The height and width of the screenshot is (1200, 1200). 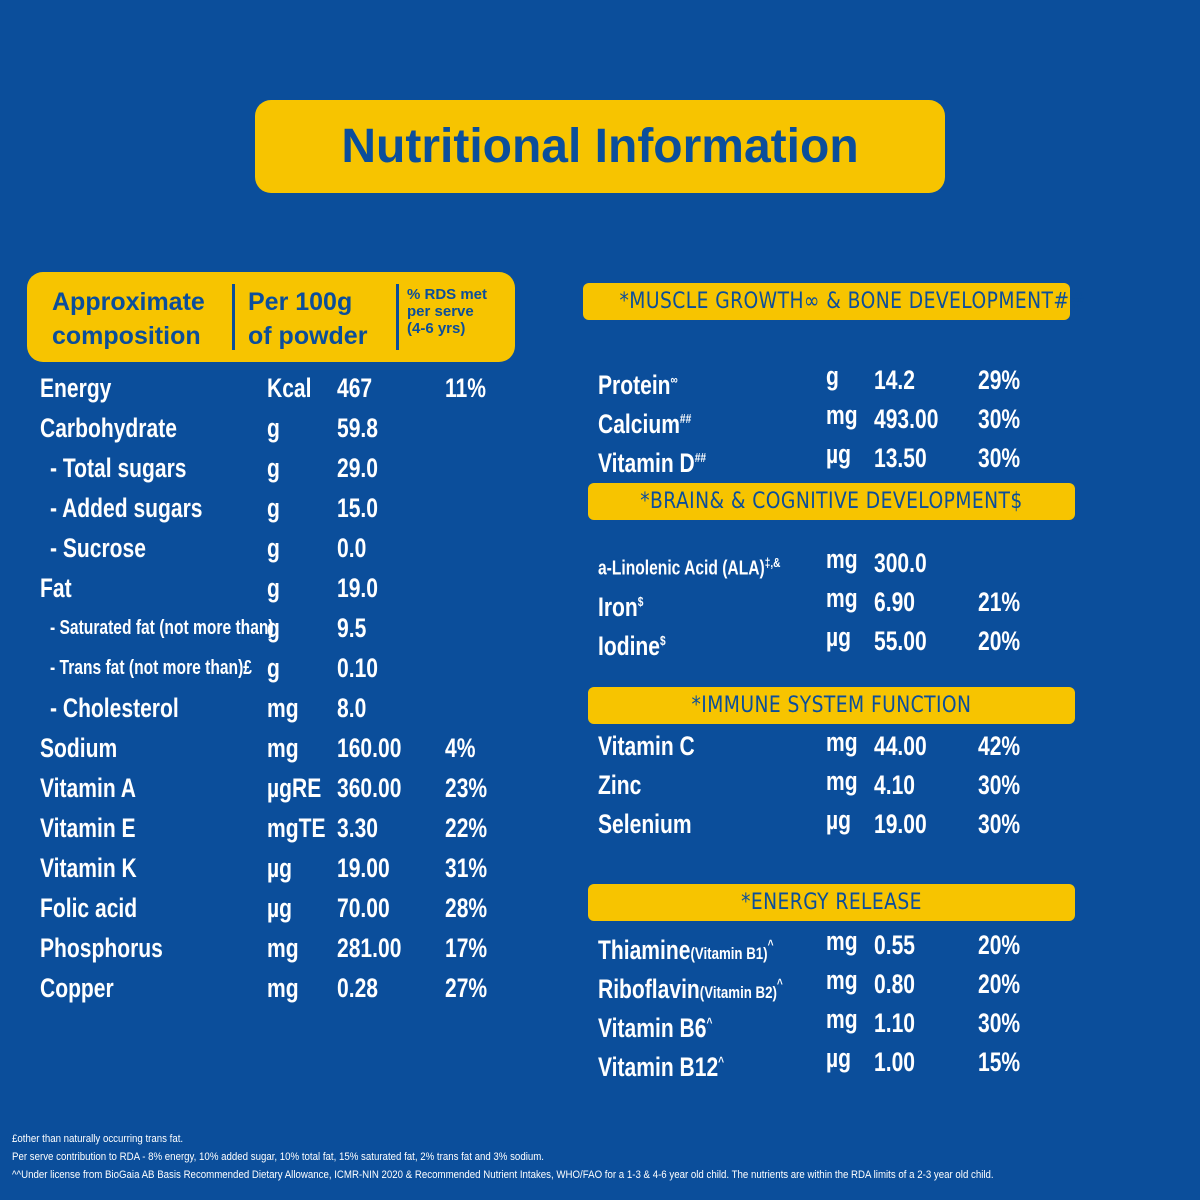 What do you see at coordinates (466, 868) in the screenshot?
I see `percent: 31%` at bounding box center [466, 868].